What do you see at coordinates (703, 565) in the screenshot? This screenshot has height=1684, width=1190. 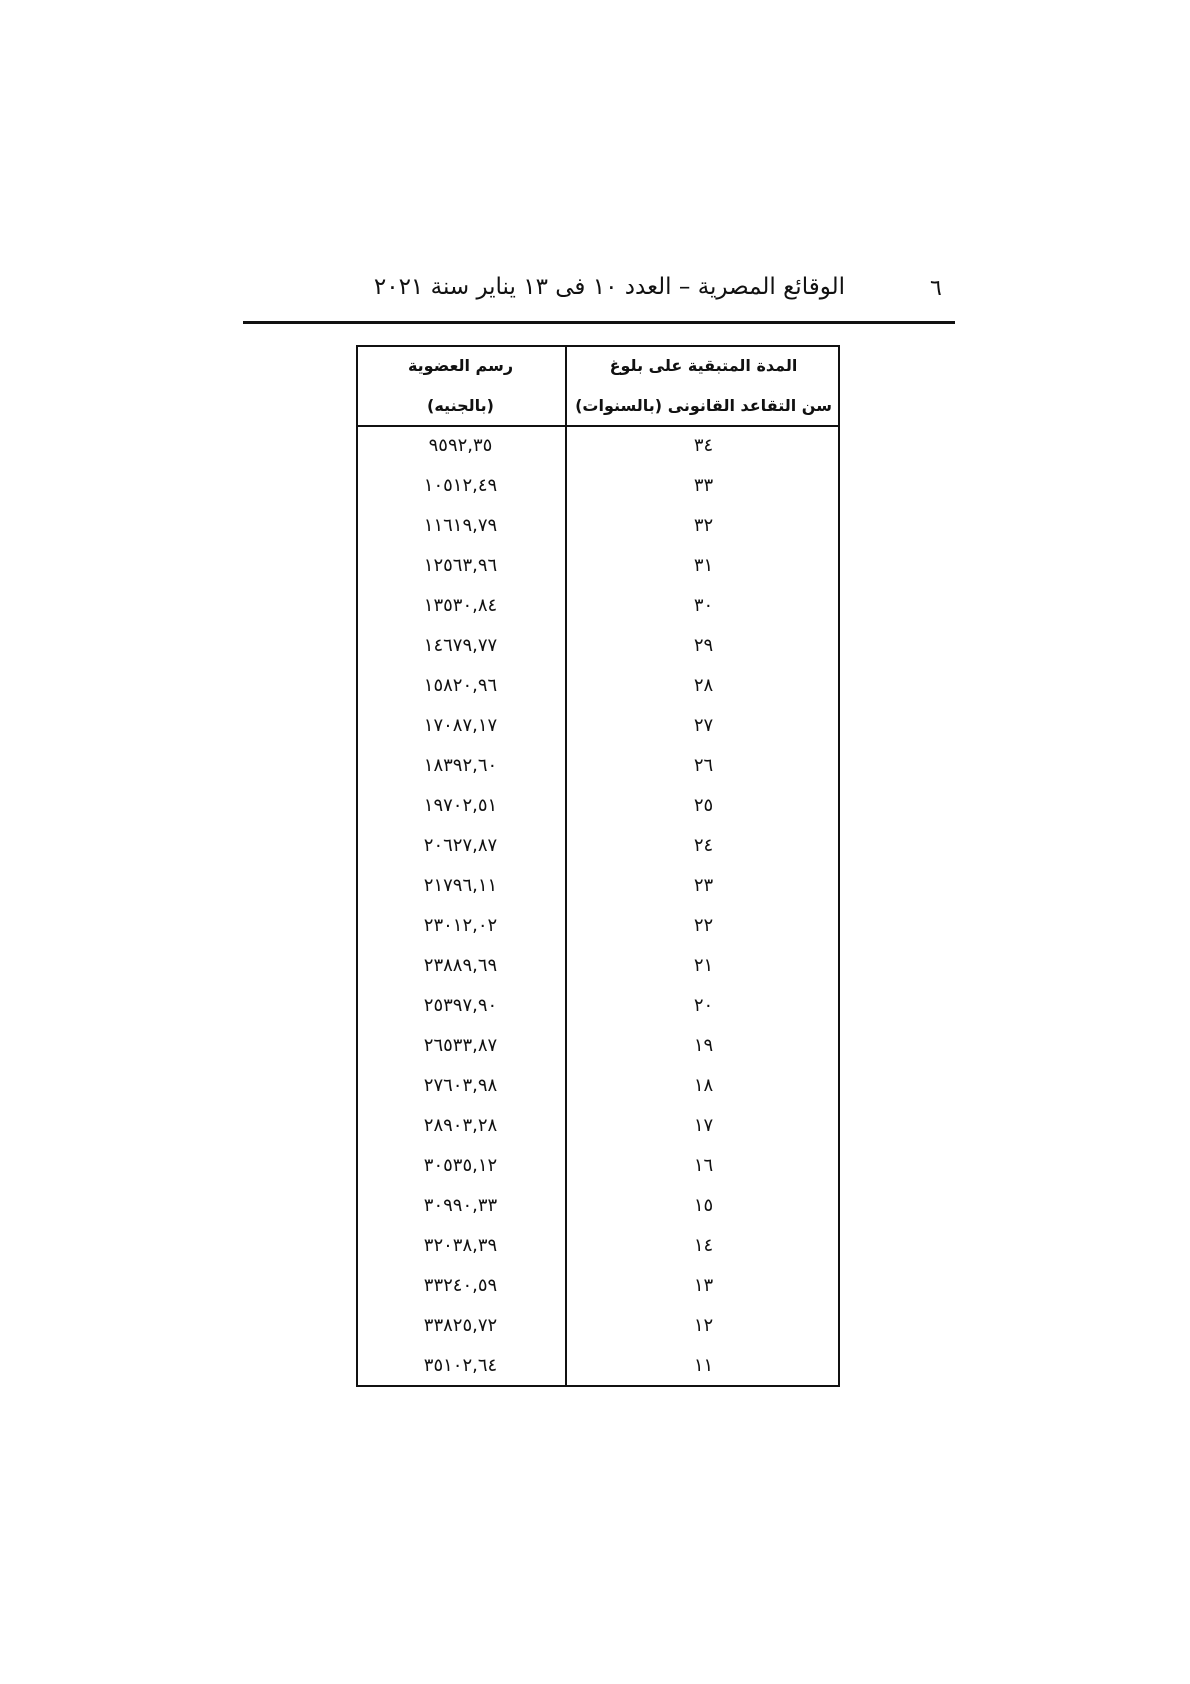 I see `years-cell: ٣١` at bounding box center [703, 565].